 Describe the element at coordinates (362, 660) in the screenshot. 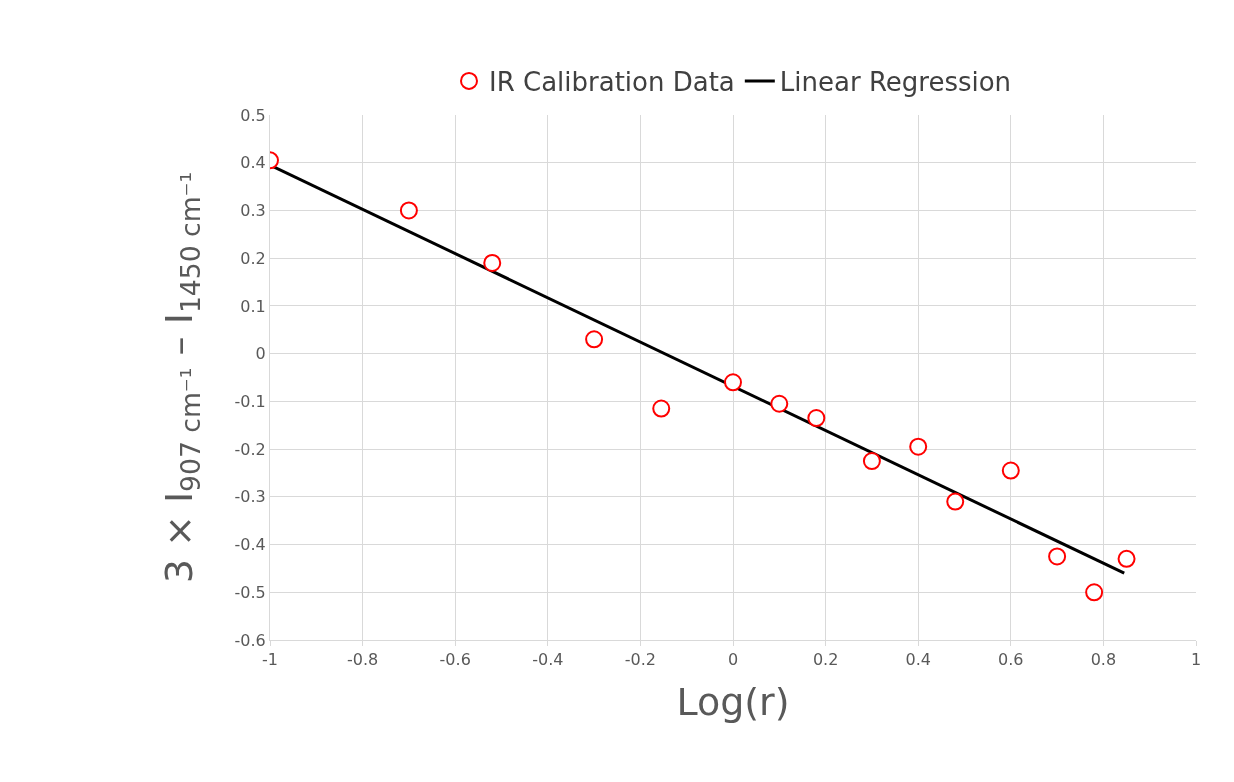

I see `x-tick-label: -0.8` at that location.